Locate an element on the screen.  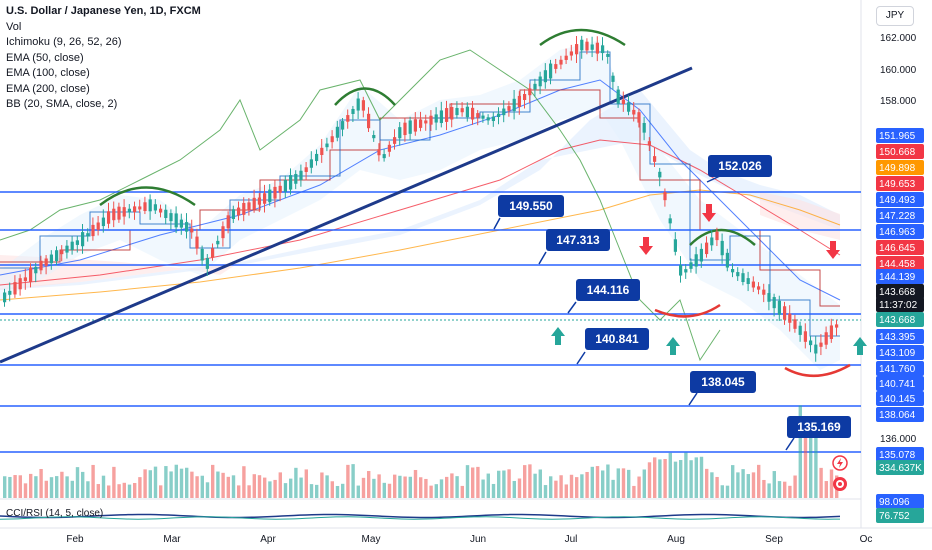
callout-140-841: 140.841 is located at coordinates (612, 346).